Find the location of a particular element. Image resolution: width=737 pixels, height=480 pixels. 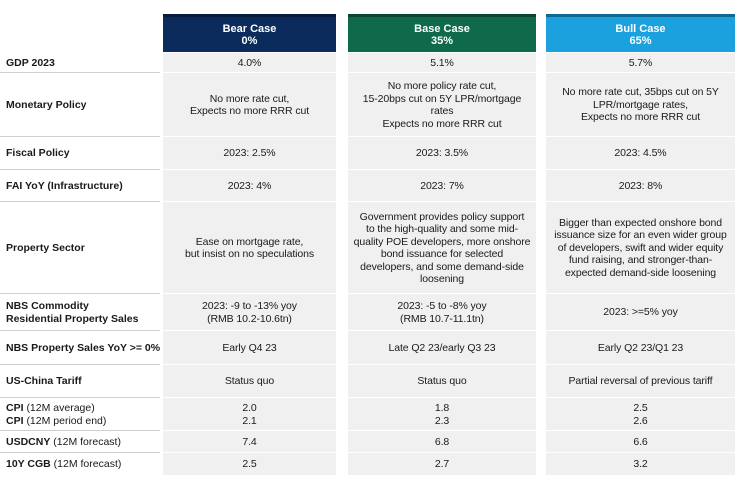

label-note: (12M period end) is located at coordinates (66, 420).